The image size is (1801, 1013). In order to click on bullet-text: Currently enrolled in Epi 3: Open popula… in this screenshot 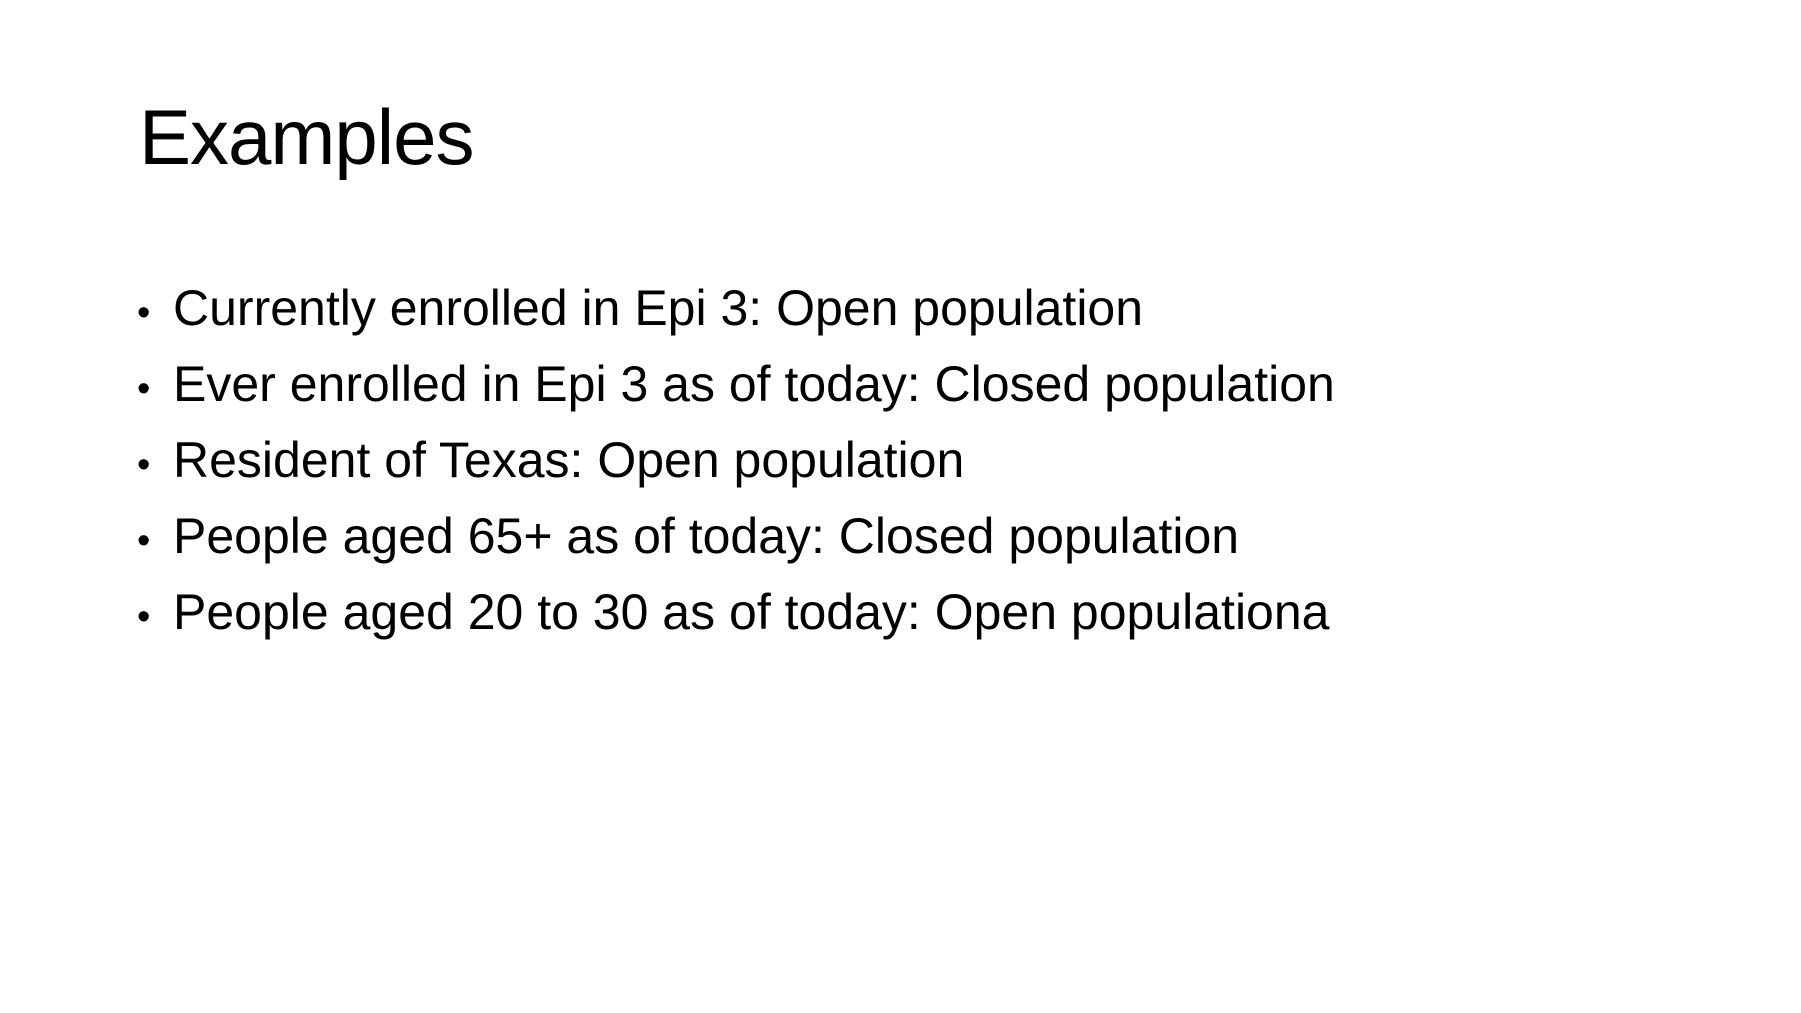, I will do `click(658, 308)`.